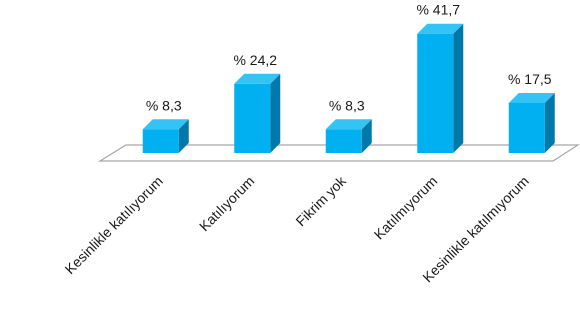 The height and width of the screenshot is (333, 580). Describe the element at coordinates (530, 79) in the screenshot. I see `data-label: % 17,5` at that location.